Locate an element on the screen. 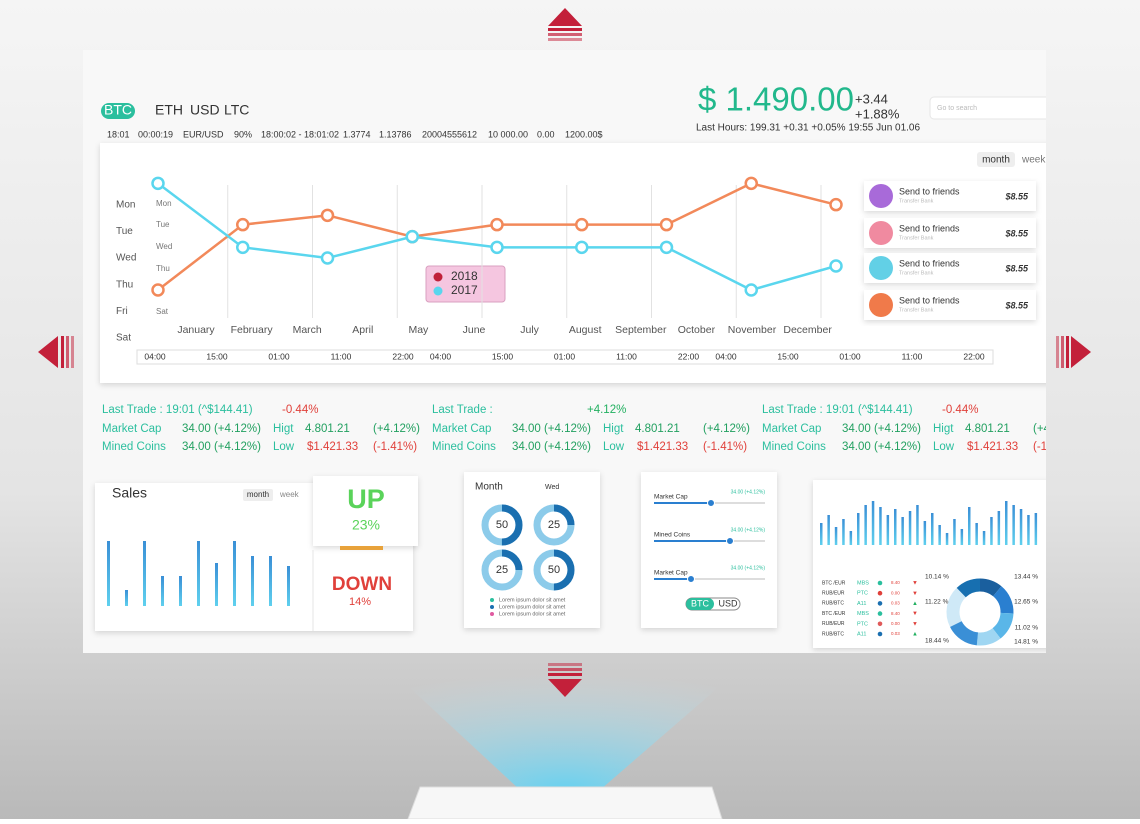  ticker-item: 00:00:19 is located at coordinates (155, 134).